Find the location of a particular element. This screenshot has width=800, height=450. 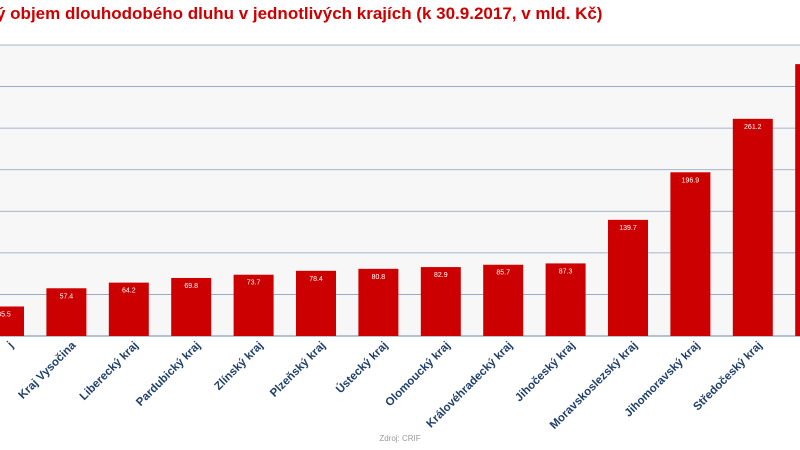

data-label: 261.2 is located at coordinates (753, 127).